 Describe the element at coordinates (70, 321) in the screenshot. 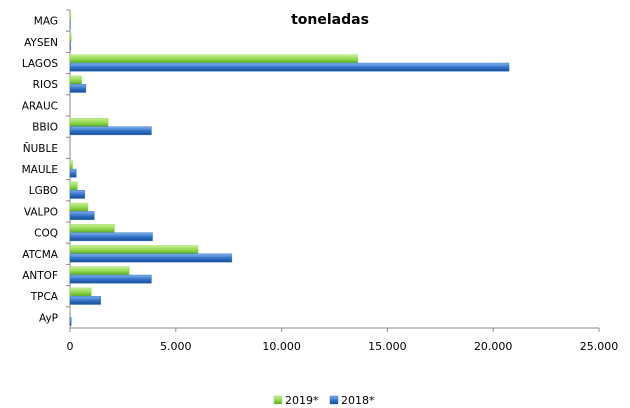

I see `bar-2018-AyP` at that location.